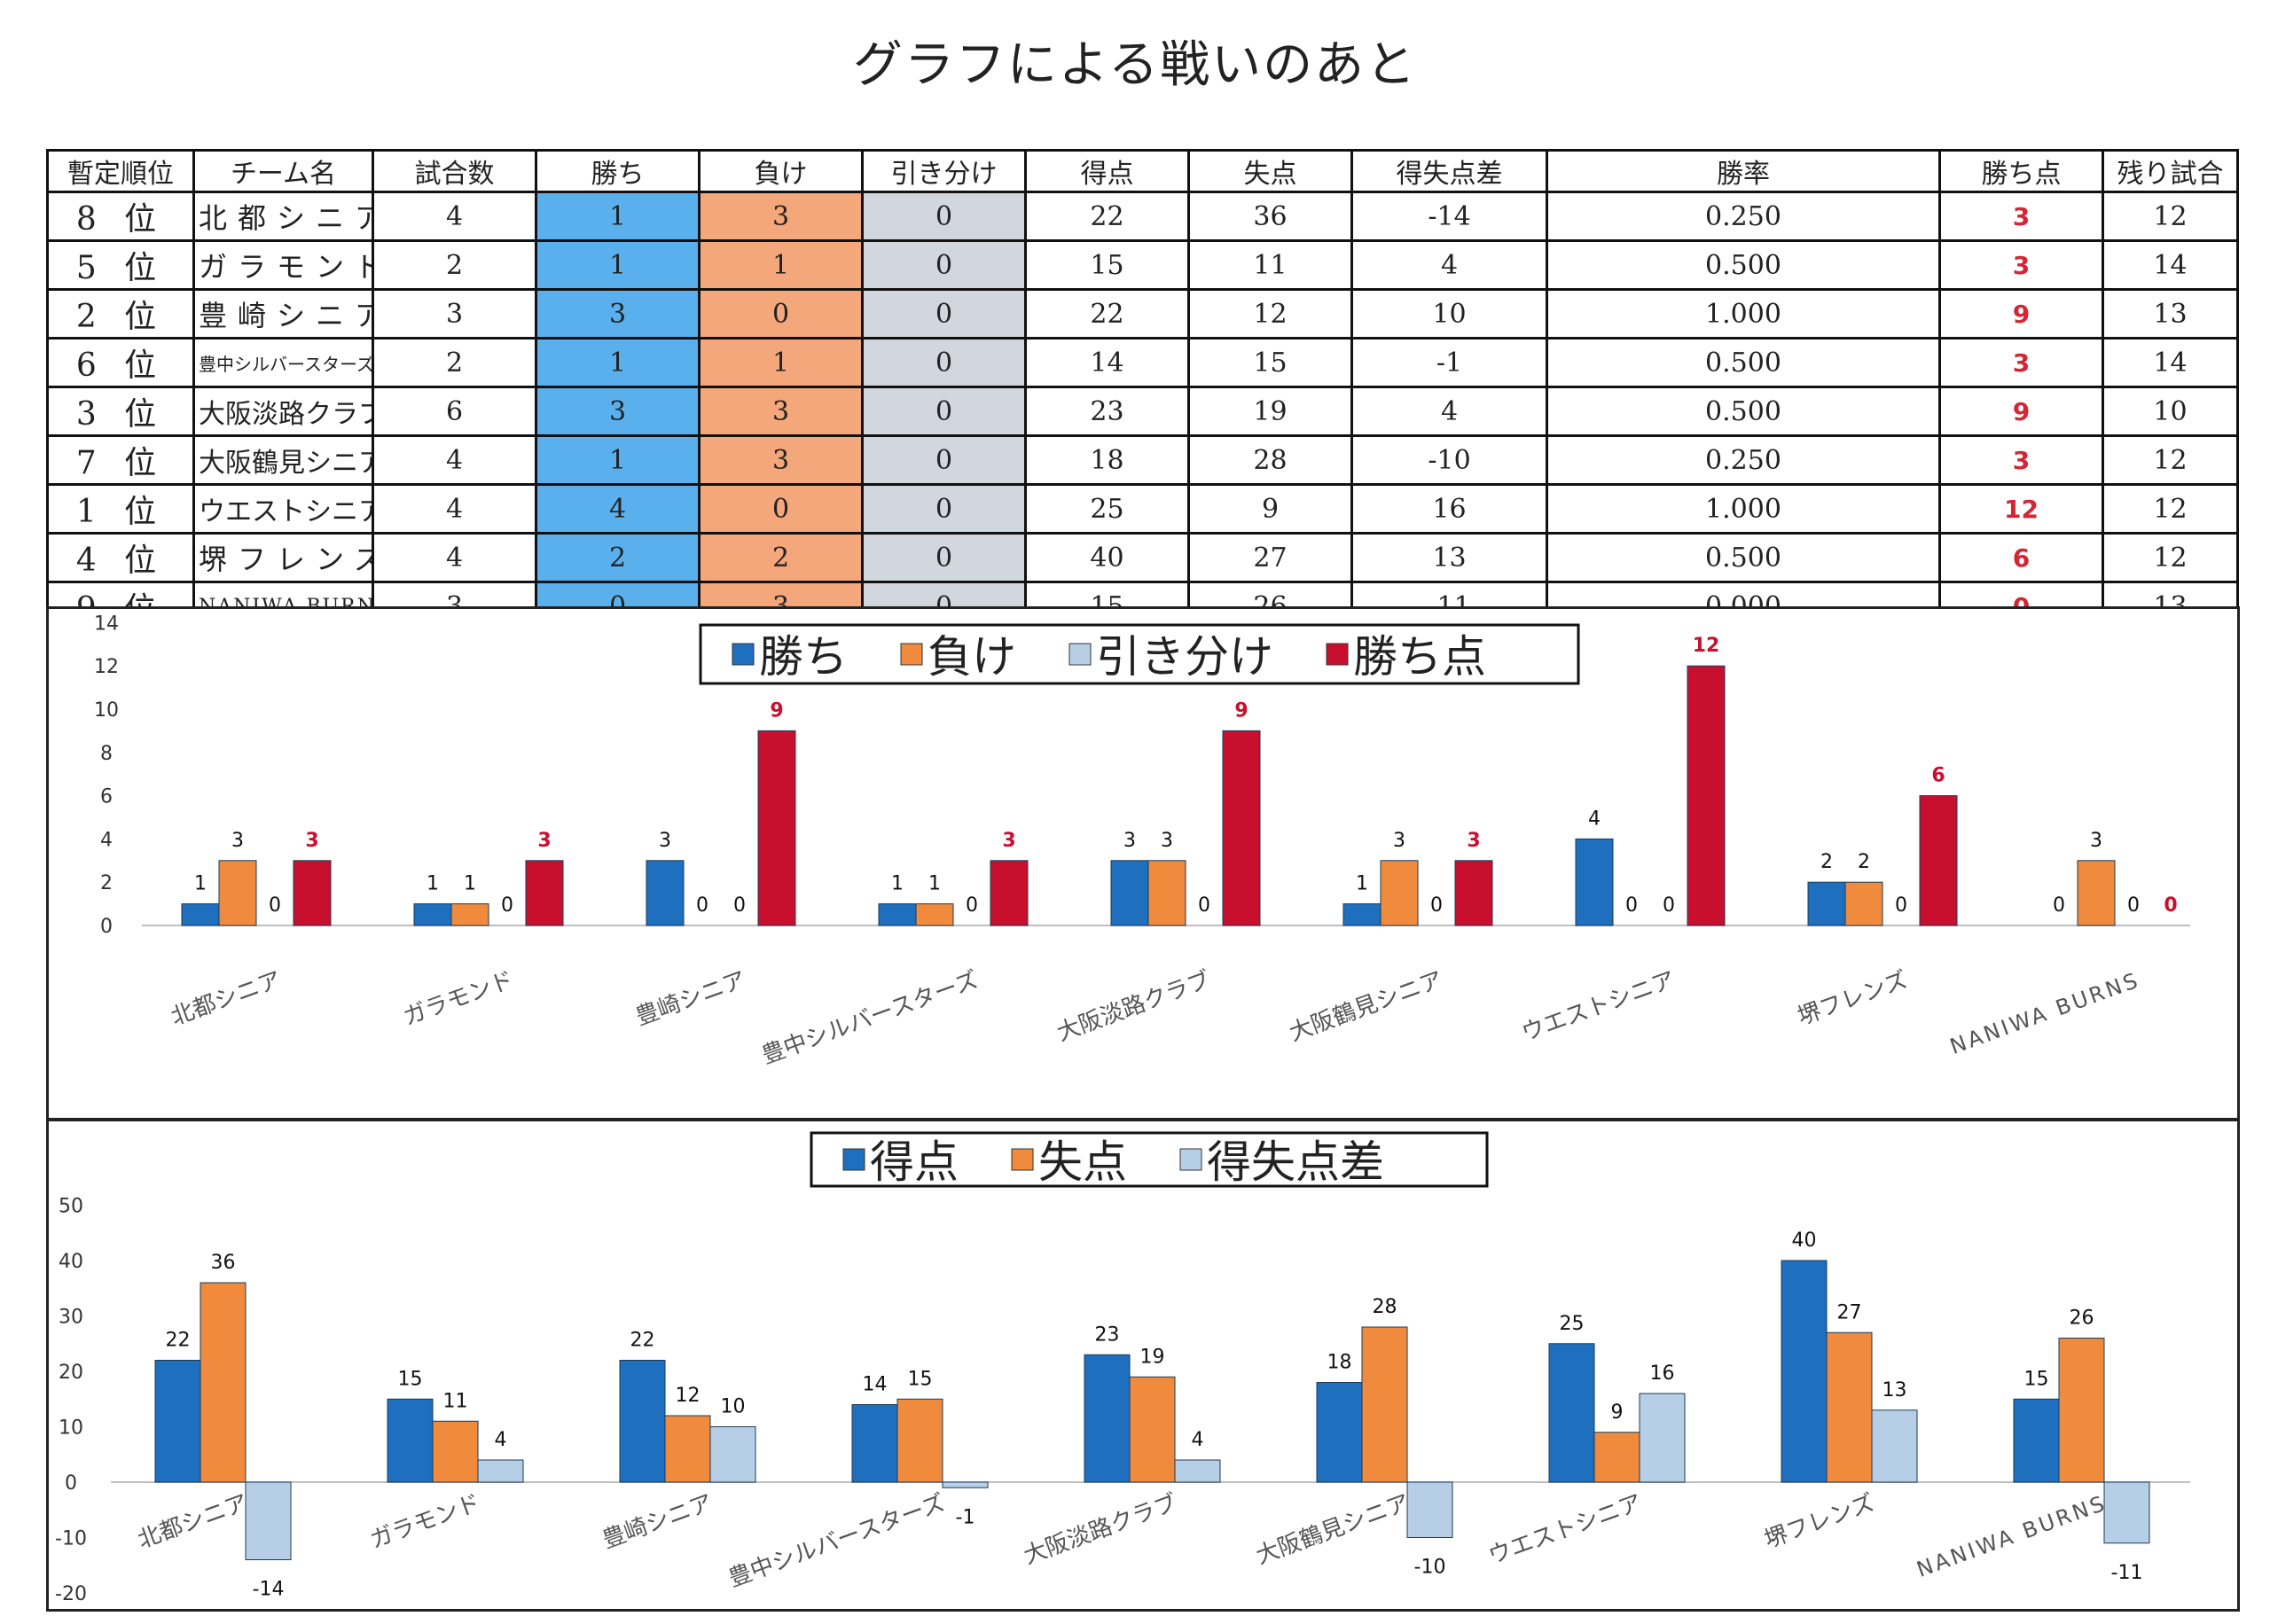  Describe the element at coordinates (455, 362) in the screenshot. I see `cell-games: 2` at that location.